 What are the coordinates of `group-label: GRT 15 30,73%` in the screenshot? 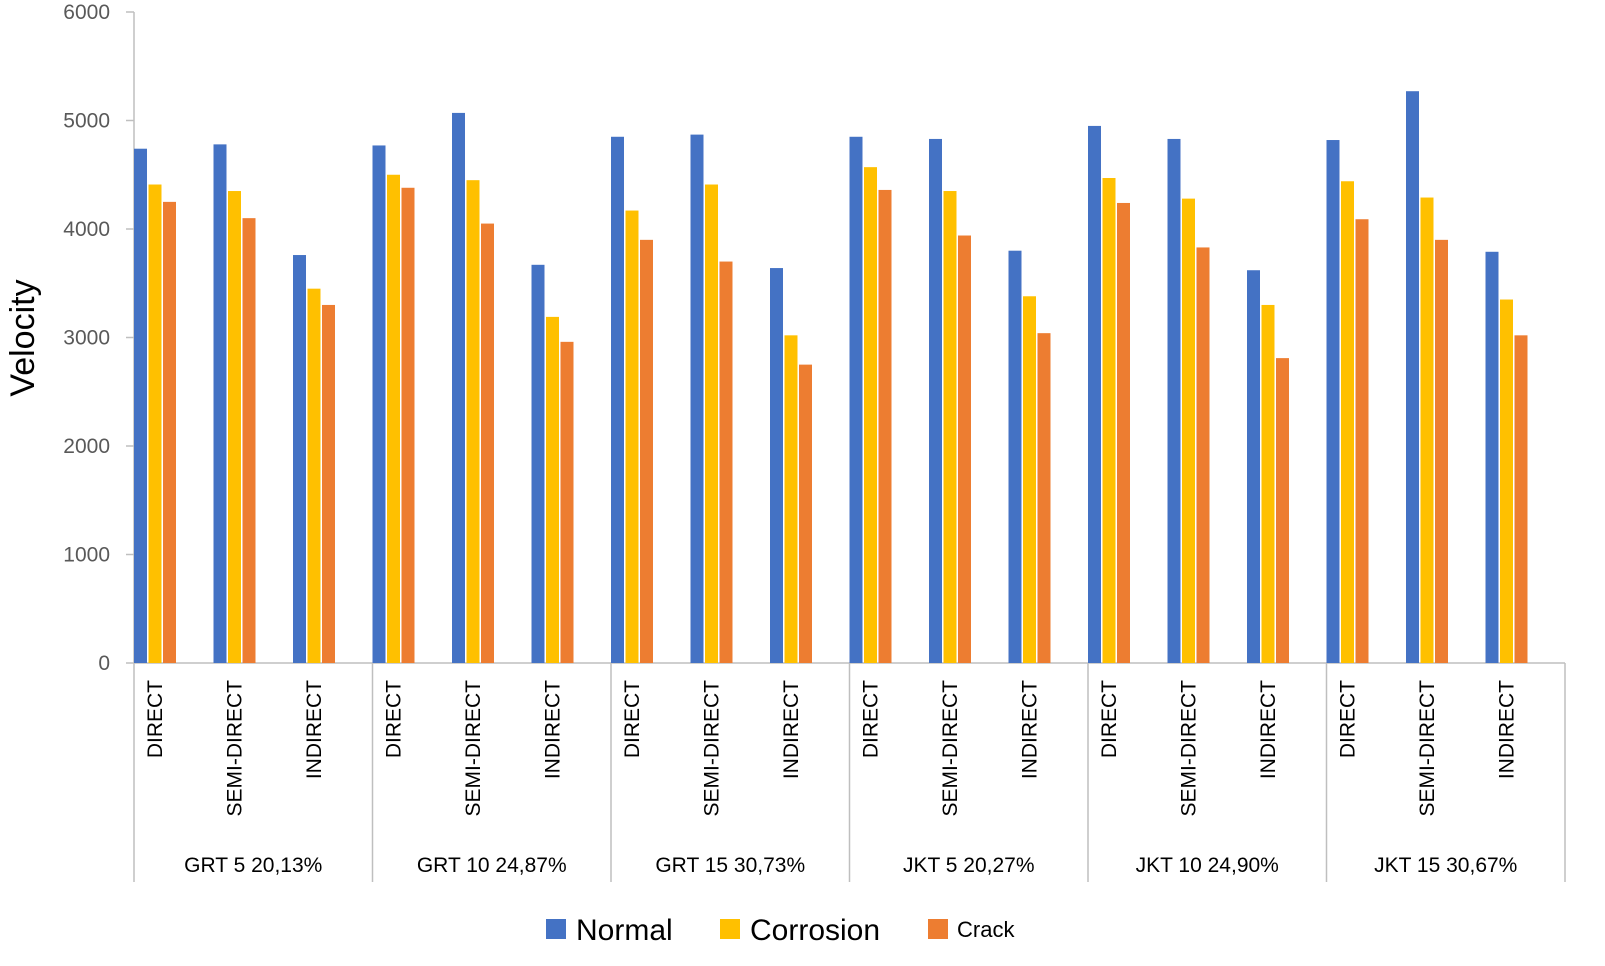 It's located at (730, 865).